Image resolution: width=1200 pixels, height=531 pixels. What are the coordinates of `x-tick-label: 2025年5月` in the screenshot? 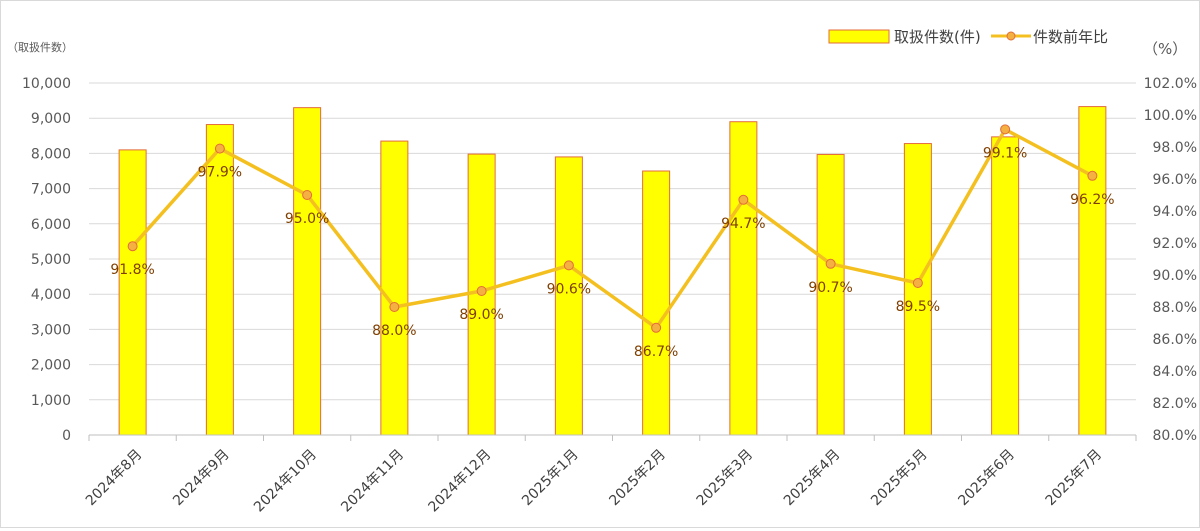 It's located at (899, 478).